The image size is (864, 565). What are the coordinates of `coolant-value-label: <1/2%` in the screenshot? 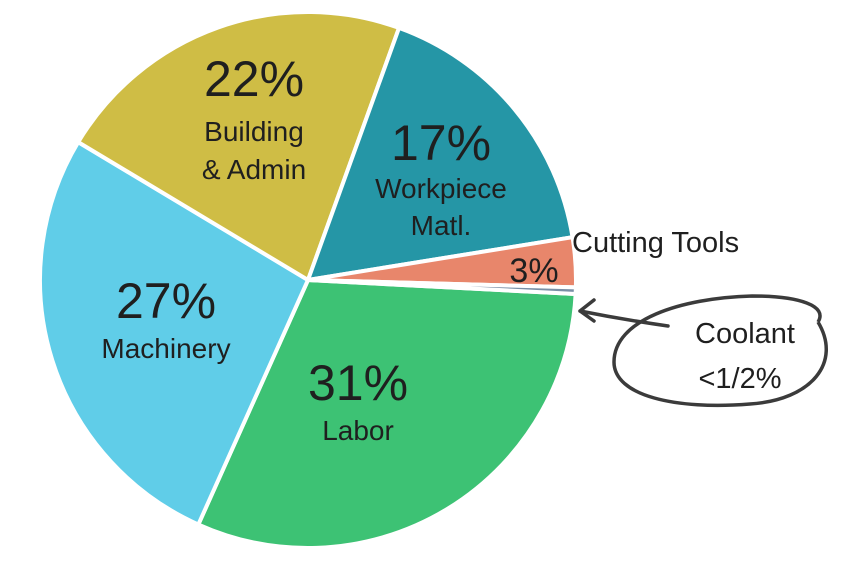 It's located at (739, 379).